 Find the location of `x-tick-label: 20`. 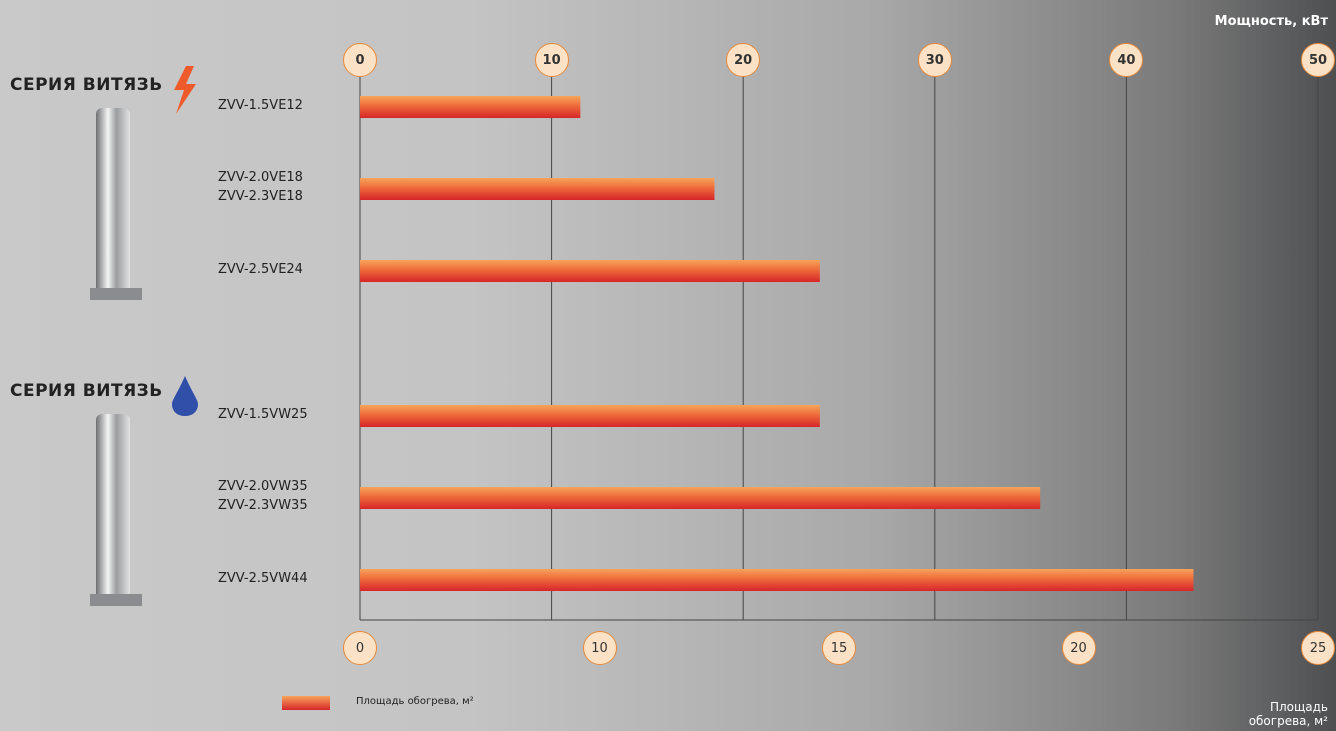

x-tick-label: 20 is located at coordinates (743, 60).